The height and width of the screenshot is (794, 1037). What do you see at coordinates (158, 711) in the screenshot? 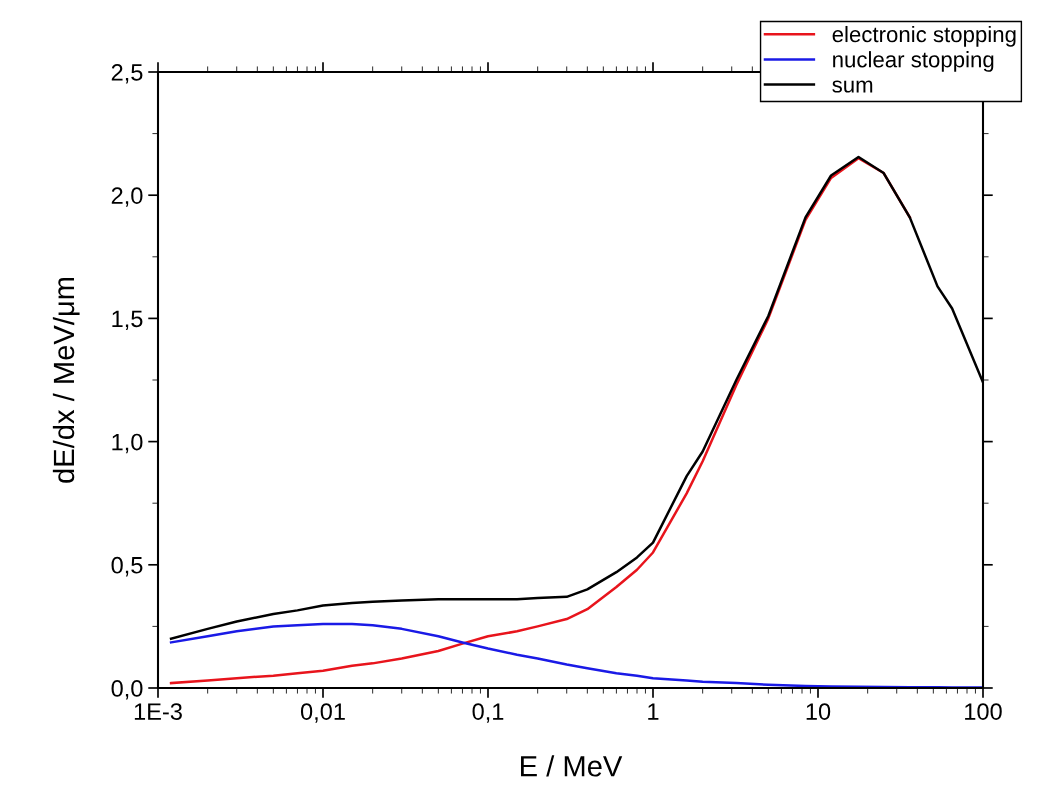
I see `x-tick-label: 1E-3` at bounding box center [158, 711].